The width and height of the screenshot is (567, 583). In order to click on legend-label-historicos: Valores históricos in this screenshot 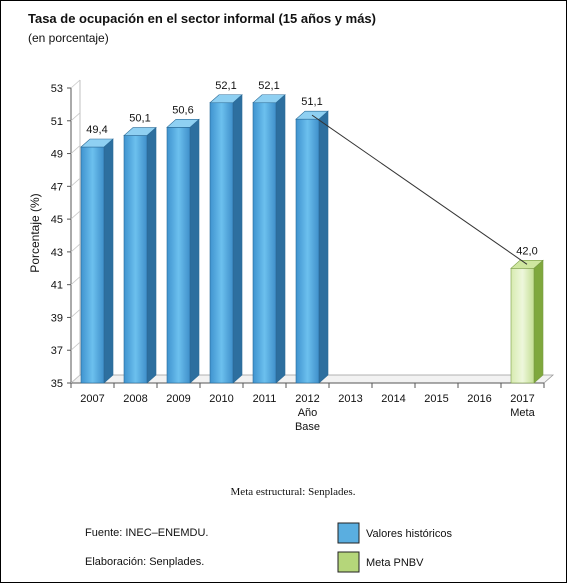, I will do `click(409, 534)`.